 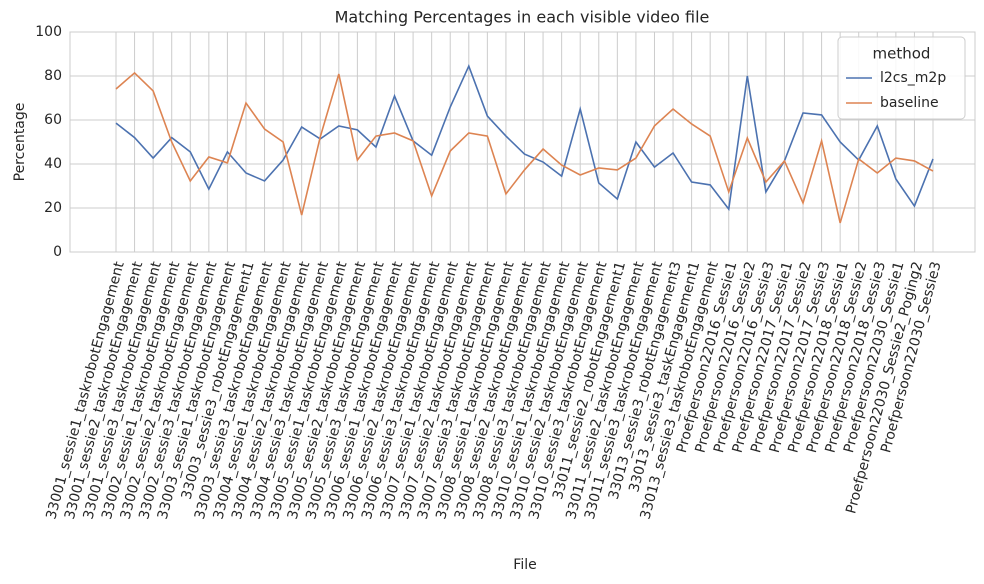 I want to click on y-tick-label: 80, so click(x=53, y=76).